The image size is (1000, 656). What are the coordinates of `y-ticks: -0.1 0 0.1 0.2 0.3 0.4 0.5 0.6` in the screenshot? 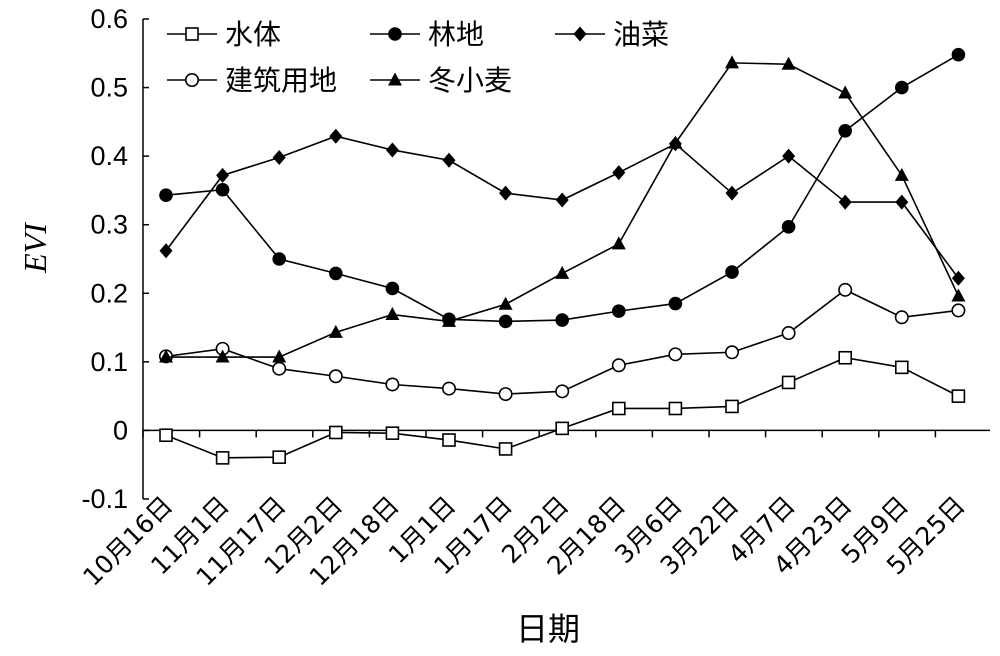 It's located at (115, 259).